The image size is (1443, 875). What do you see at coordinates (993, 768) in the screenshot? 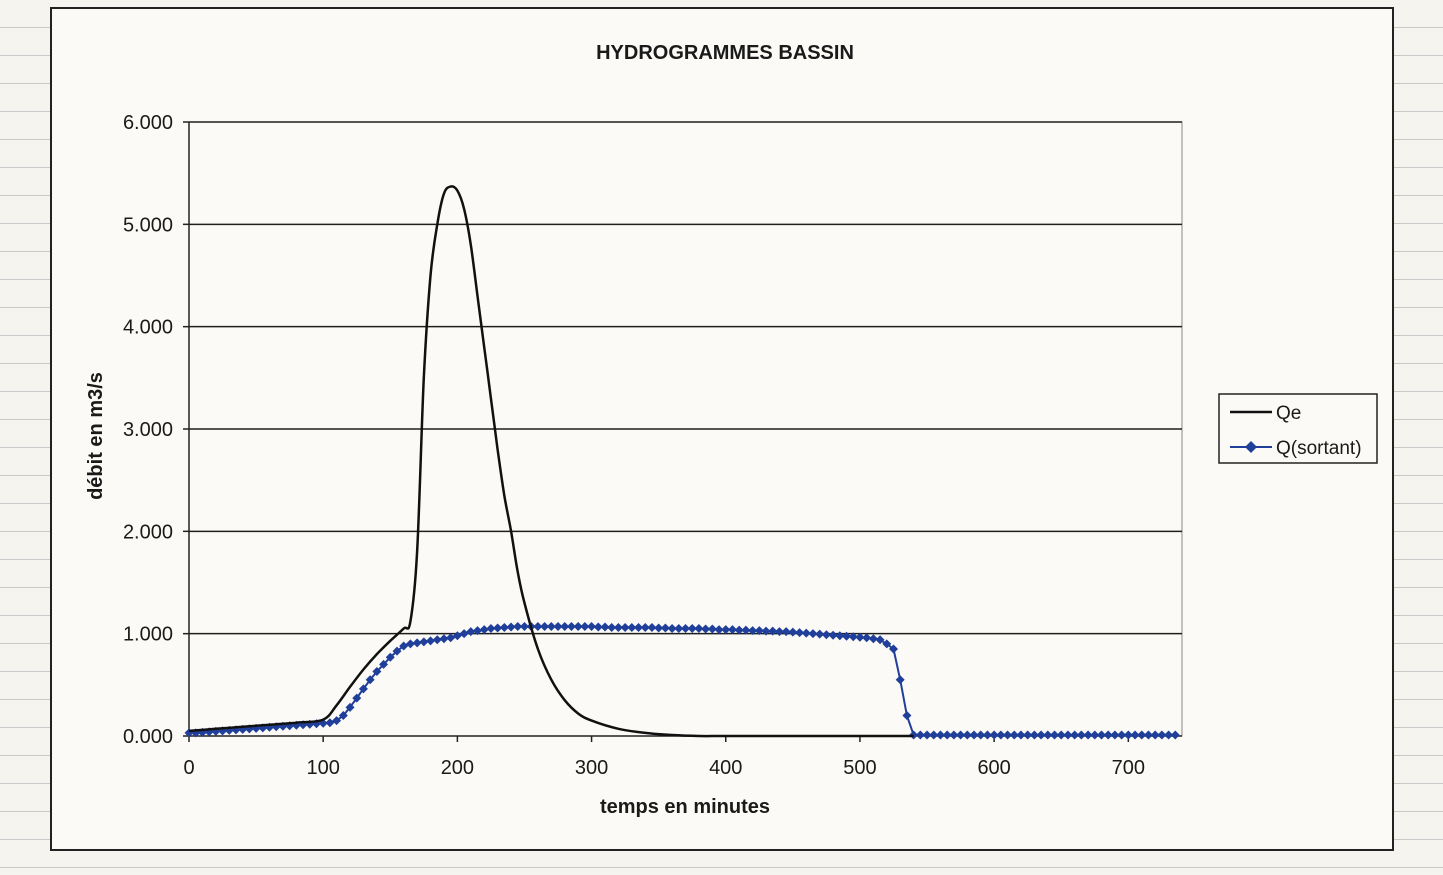
I see `x-tick-label: 600` at bounding box center [993, 768].